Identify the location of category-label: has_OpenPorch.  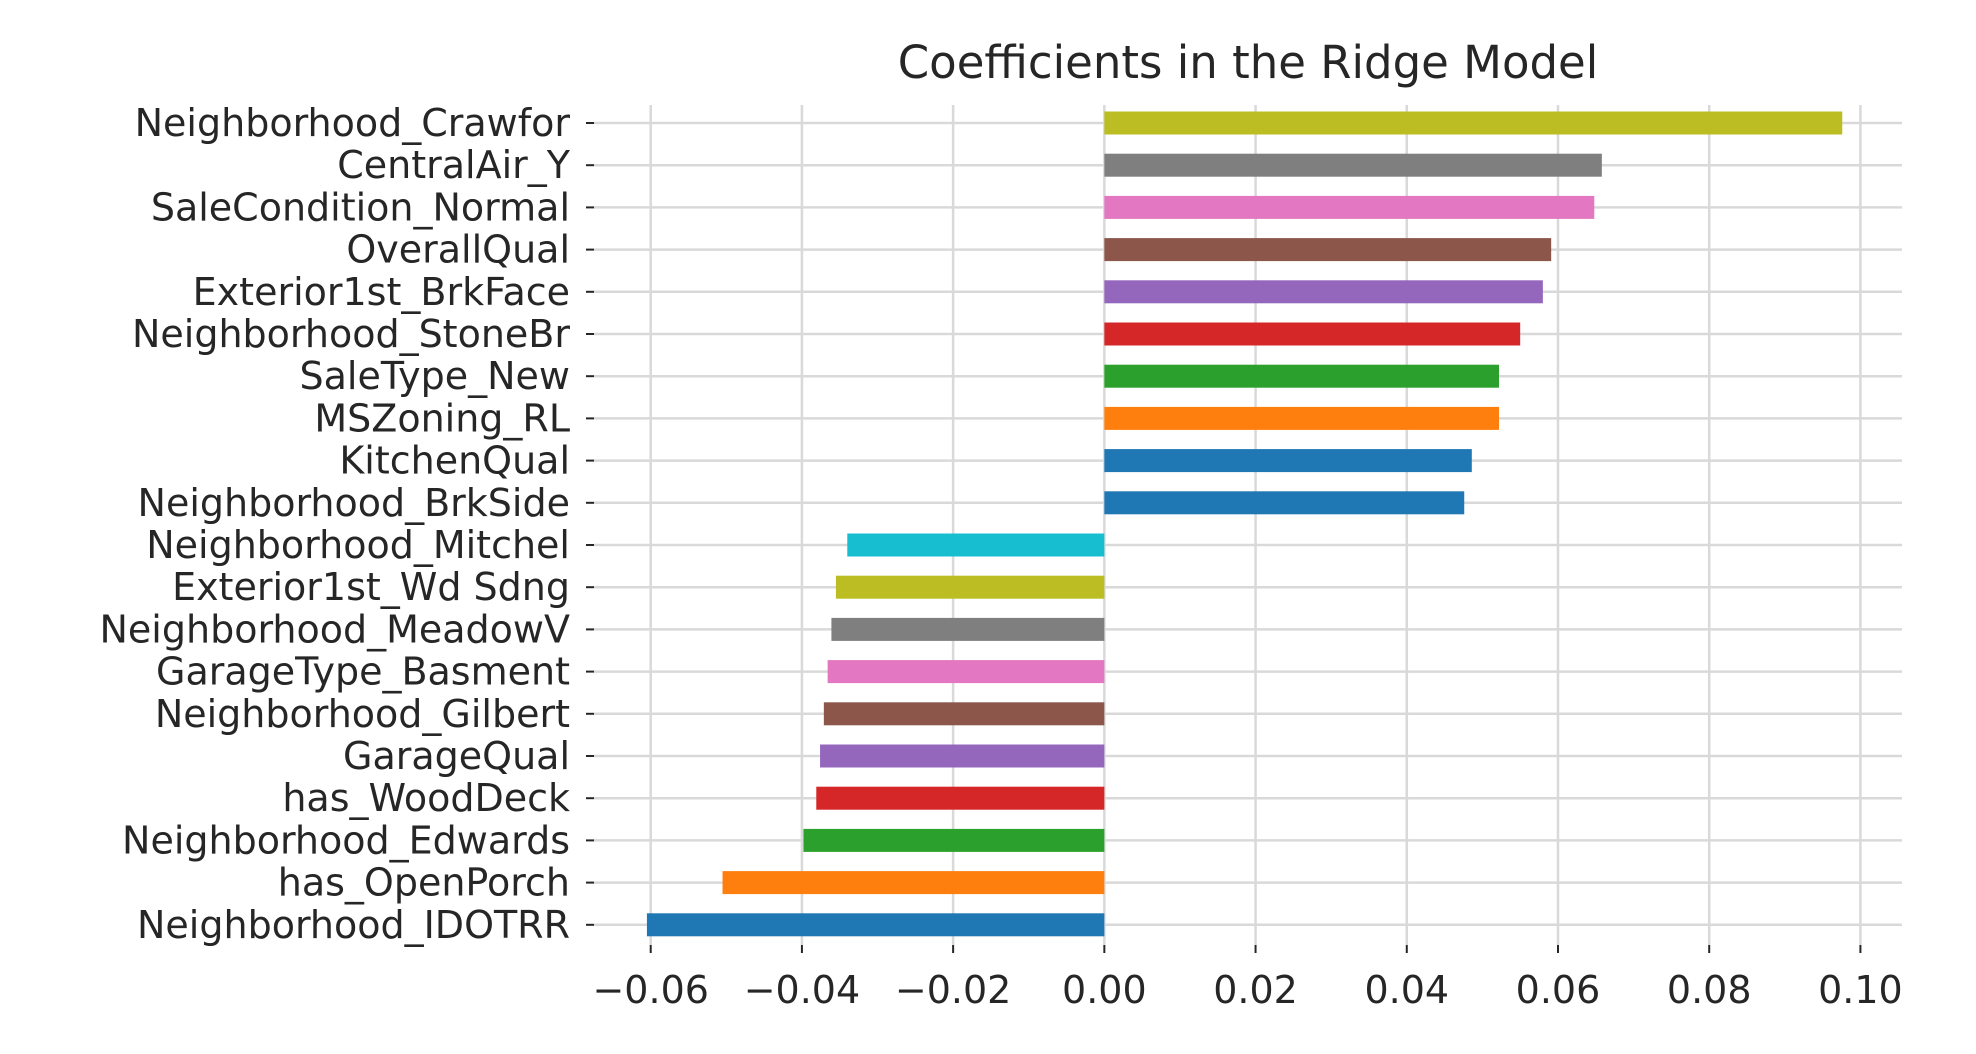
(424, 883).